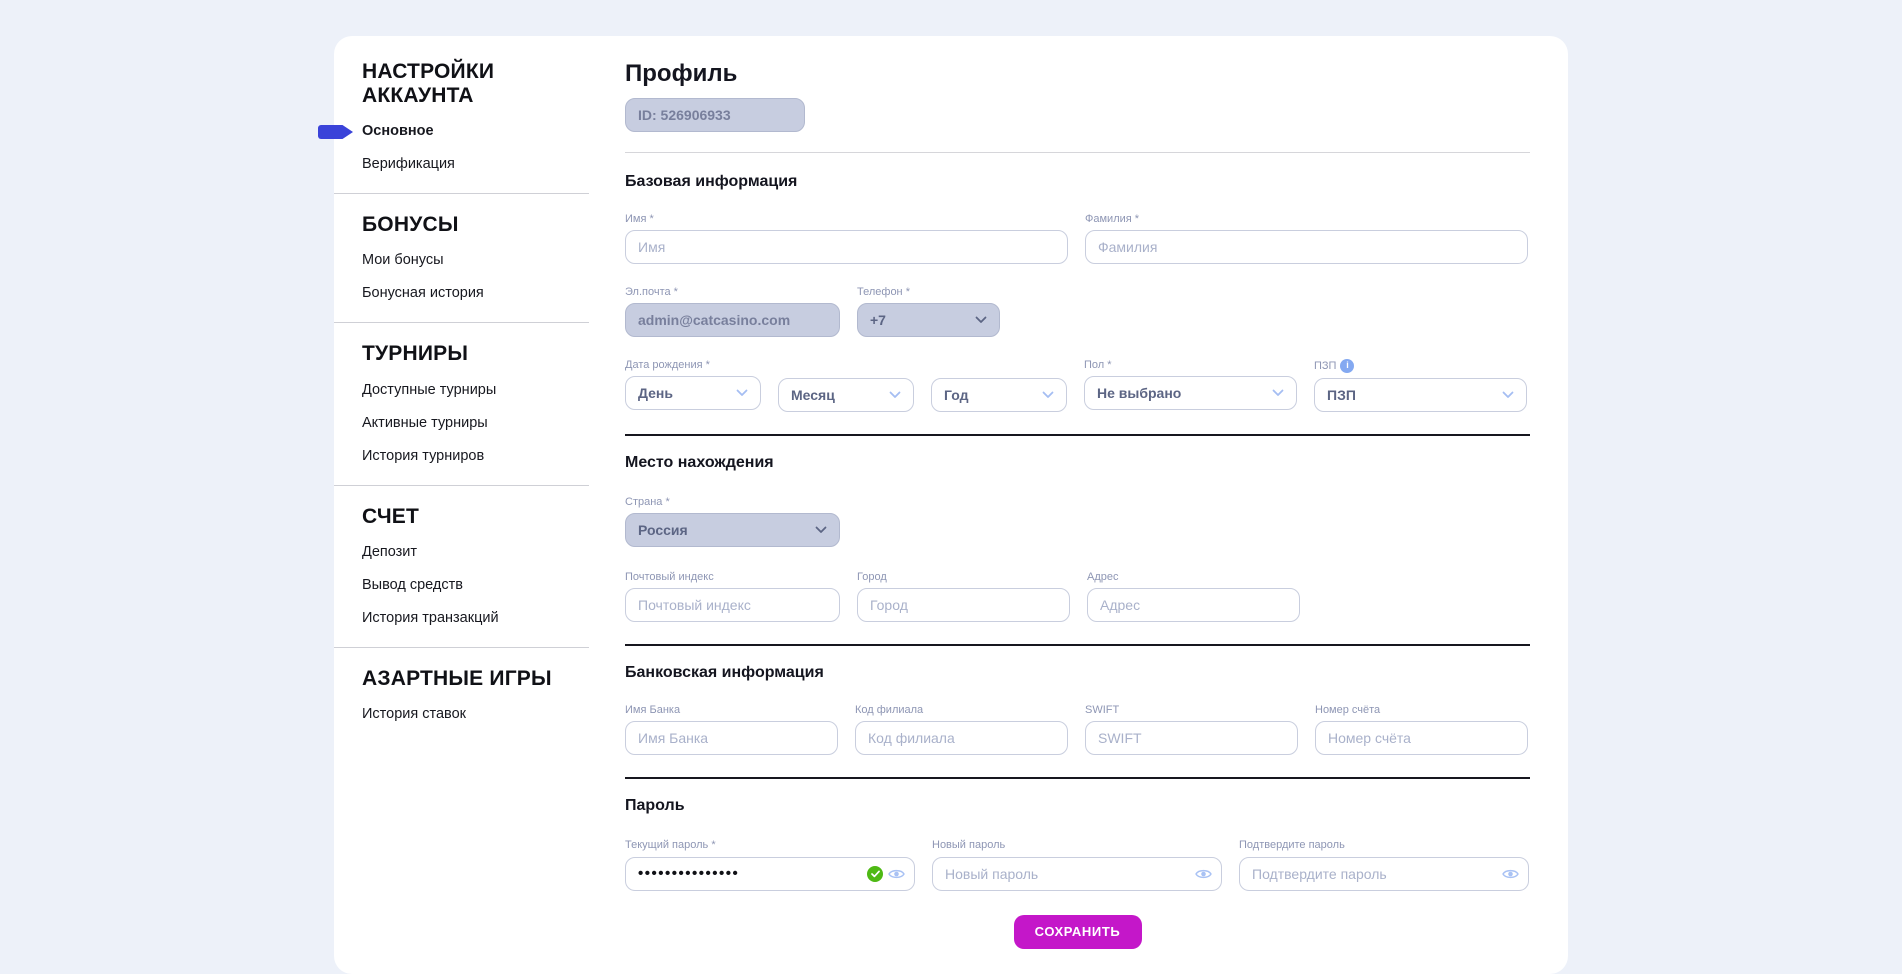  What do you see at coordinates (428, 83) in the screenshot?
I see `sidebar-section-title: НАСТРОЙКИ АККАУНТА` at bounding box center [428, 83].